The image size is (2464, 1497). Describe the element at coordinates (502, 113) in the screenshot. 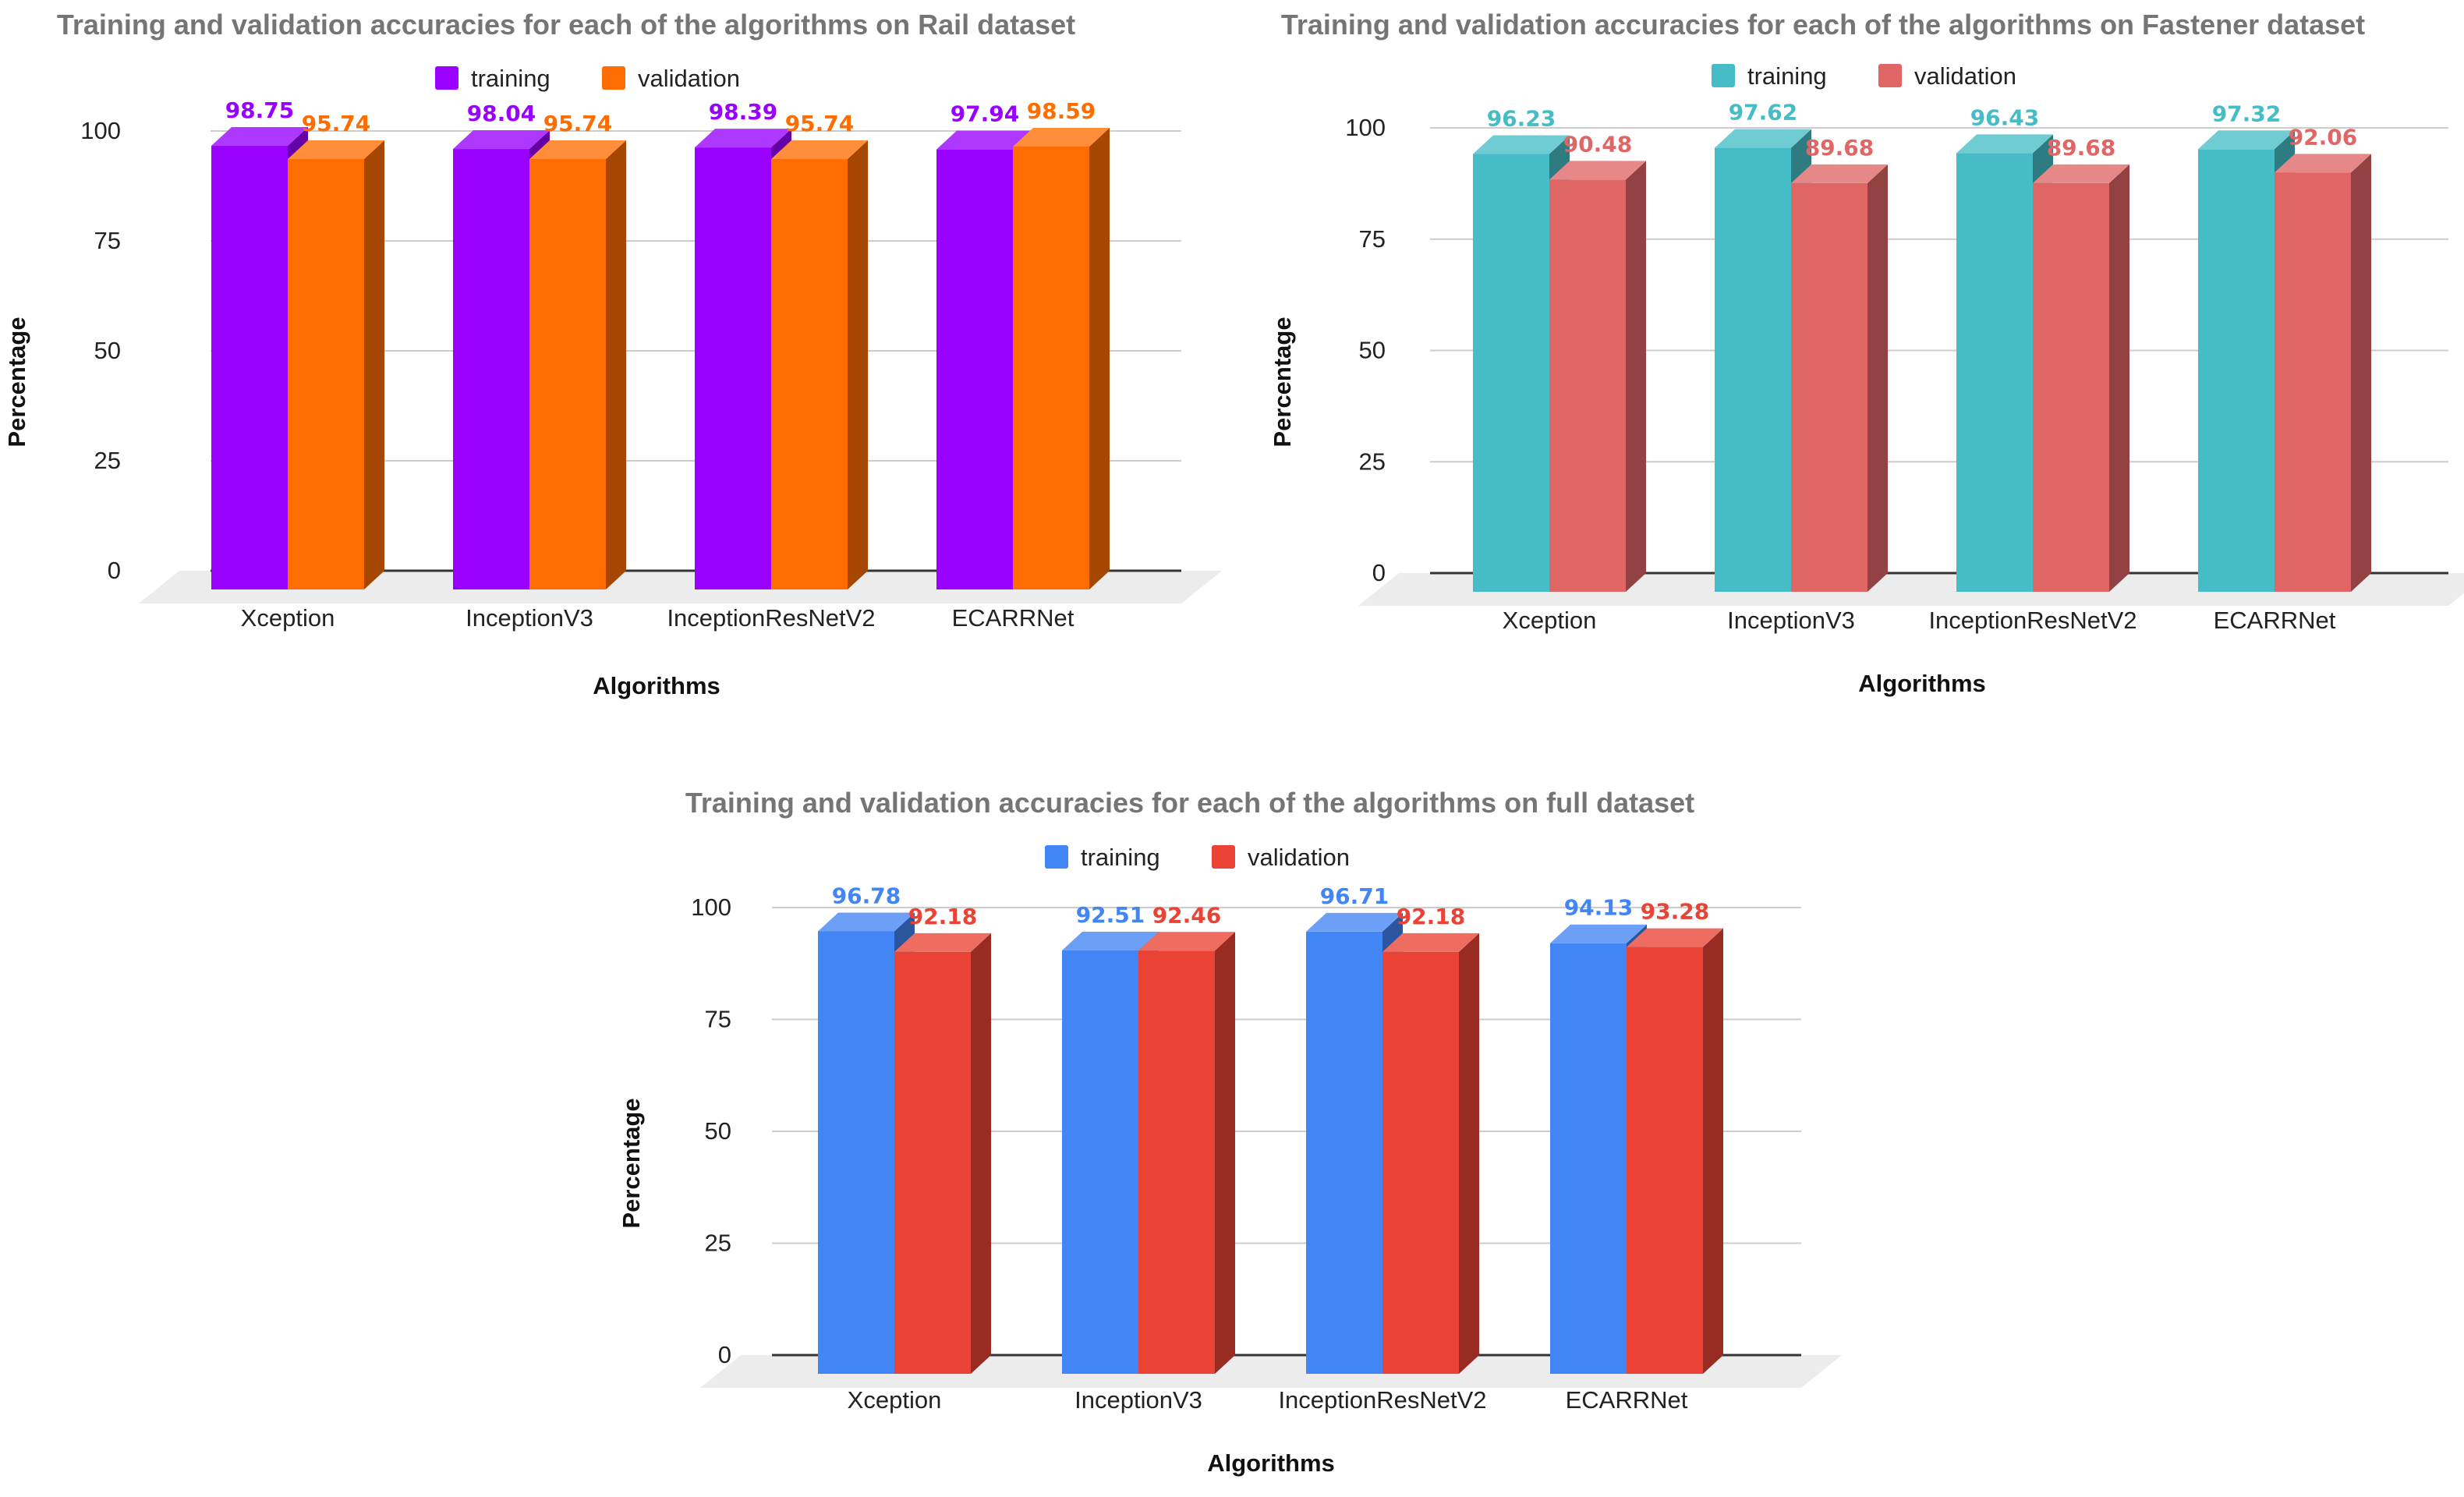

I see `data-label-training: 98.04` at that location.